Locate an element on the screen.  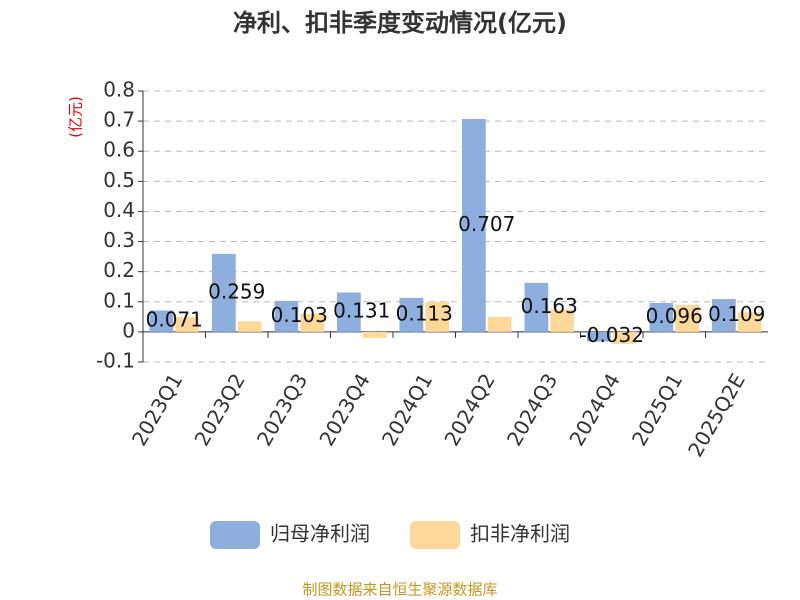
y-tick-label: -0.1 is located at coordinates (115, 361).